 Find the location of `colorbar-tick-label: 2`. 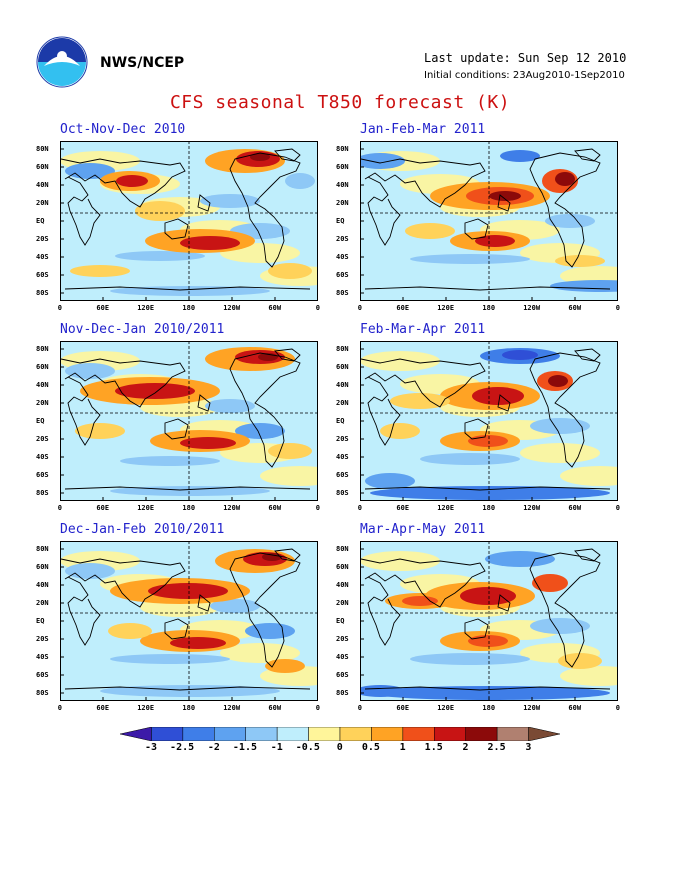

colorbar-tick-label: 2 is located at coordinates (465, 747).